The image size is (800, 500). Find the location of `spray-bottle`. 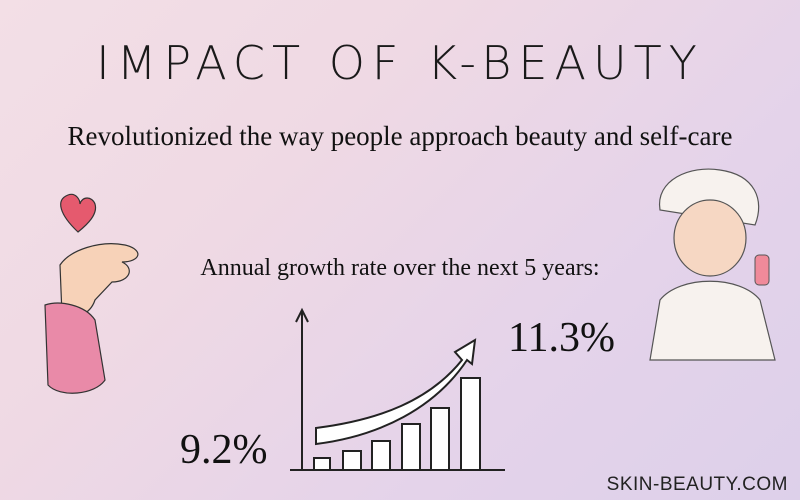

spray-bottle is located at coordinates (762, 270).